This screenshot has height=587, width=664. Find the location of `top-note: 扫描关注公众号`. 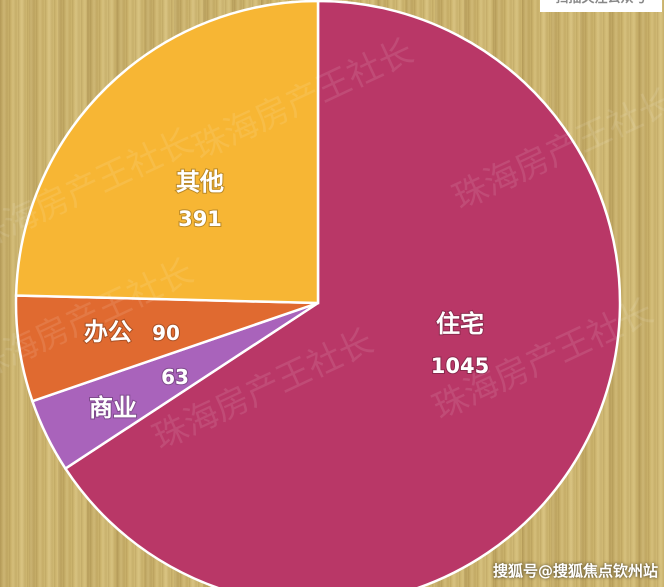

top-note: 扫描关注公众号 is located at coordinates (601, 6).